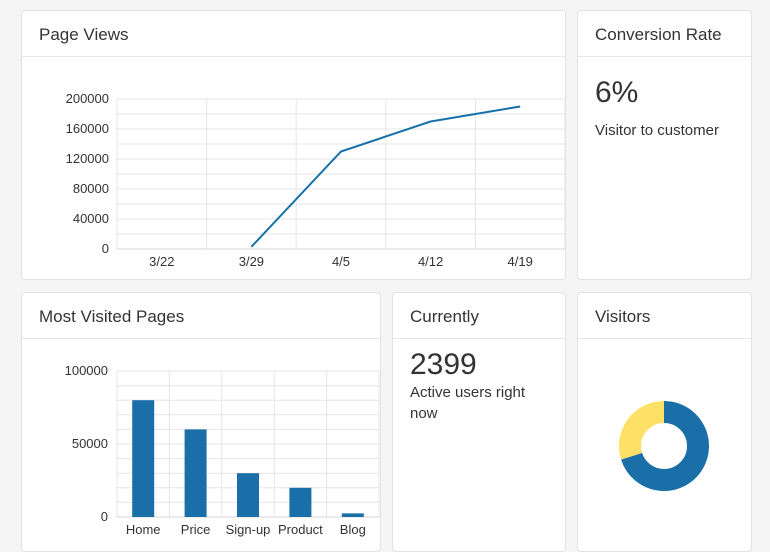 This screenshot has width=770, height=552. What do you see at coordinates (86, 370) in the screenshot?
I see `y-tick-label: 100000` at bounding box center [86, 370].